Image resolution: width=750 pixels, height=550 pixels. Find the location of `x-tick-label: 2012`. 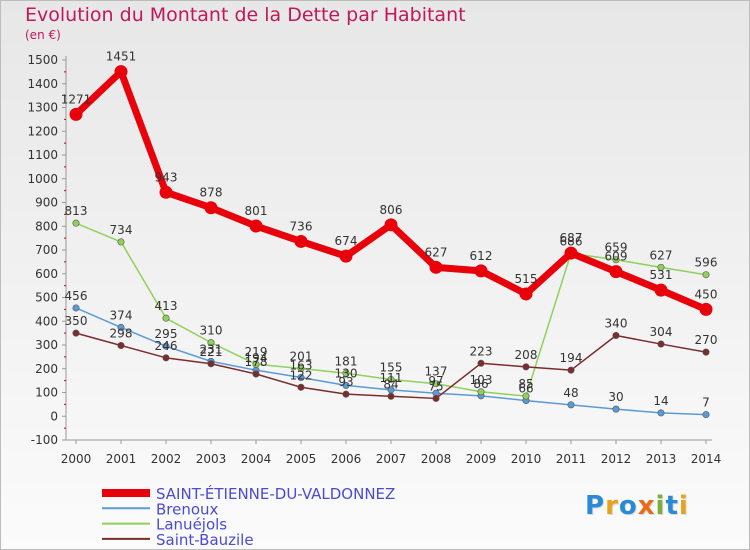

x-tick-label: 2012 is located at coordinates (616, 459).